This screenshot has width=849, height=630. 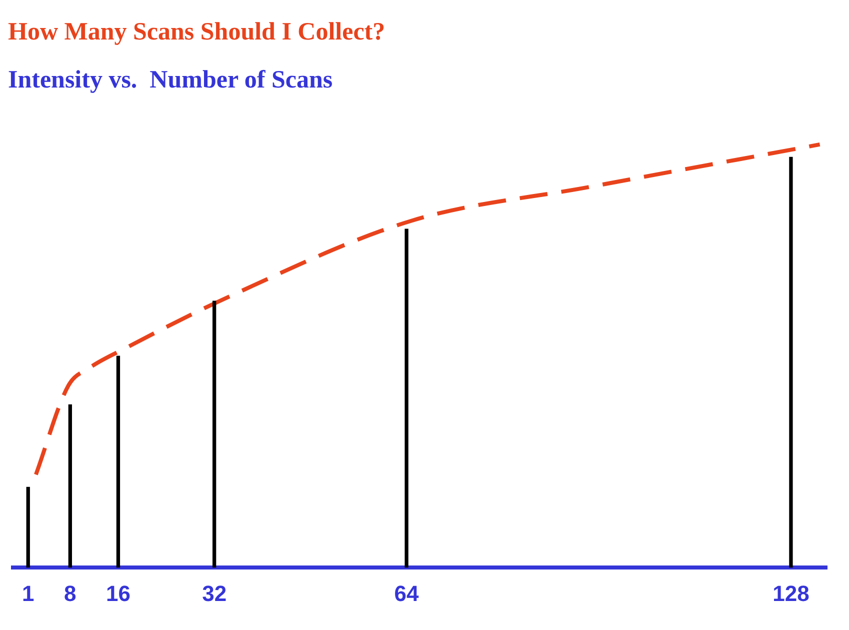 I want to click on x-tick-label: 8, so click(x=70, y=593).